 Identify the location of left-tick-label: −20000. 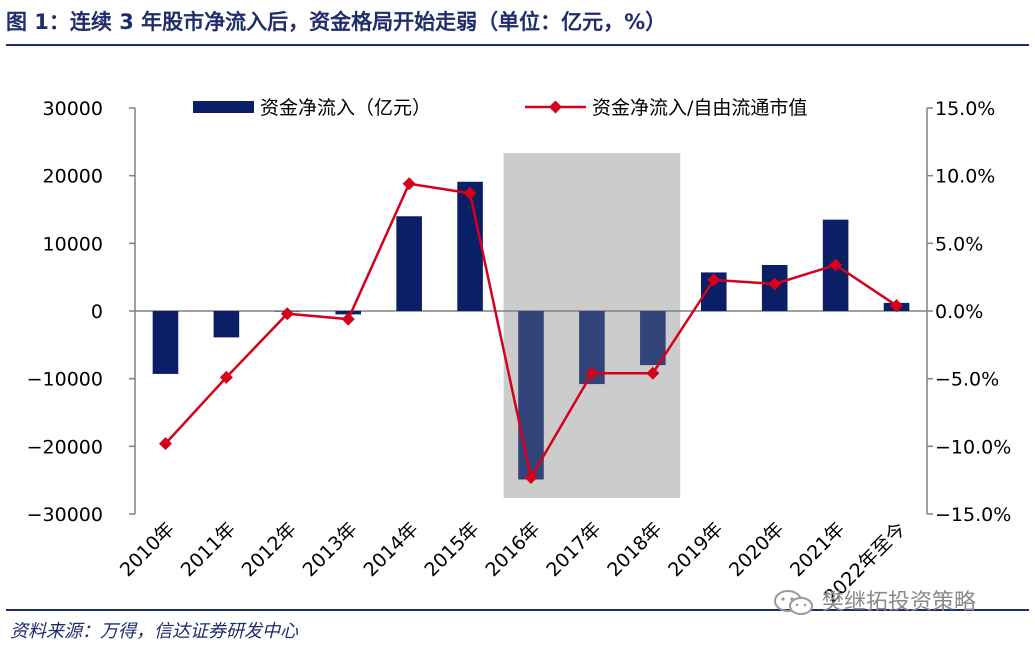
(65, 447).